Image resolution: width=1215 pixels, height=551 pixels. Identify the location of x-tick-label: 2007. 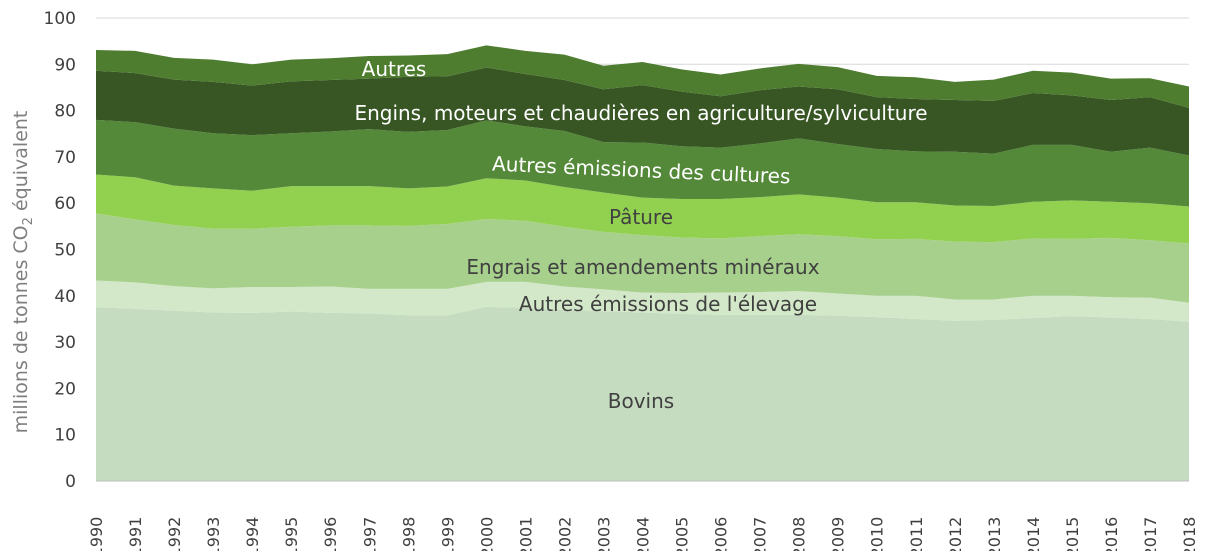
(760, 534).